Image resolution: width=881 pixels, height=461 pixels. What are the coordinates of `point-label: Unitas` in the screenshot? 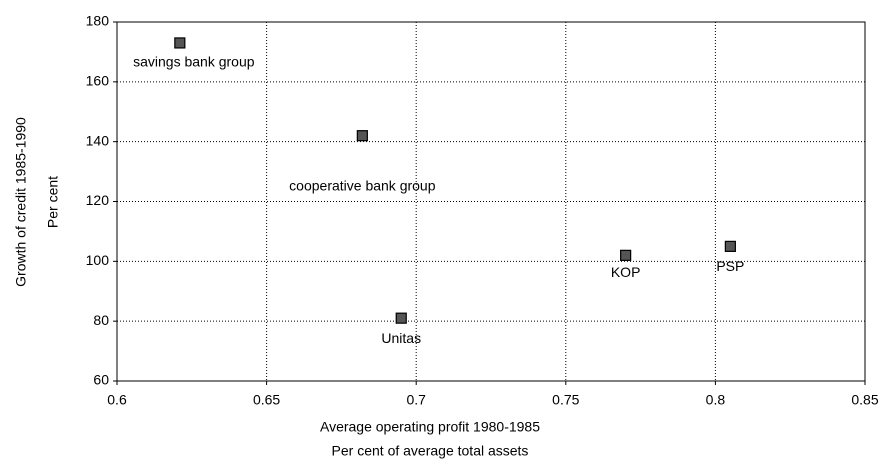 It's located at (401, 338).